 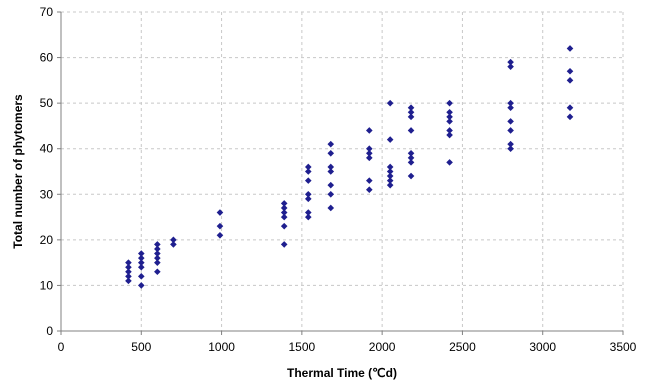 I want to click on x-axis-title: Thermal Time (℃d), so click(x=342, y=373).